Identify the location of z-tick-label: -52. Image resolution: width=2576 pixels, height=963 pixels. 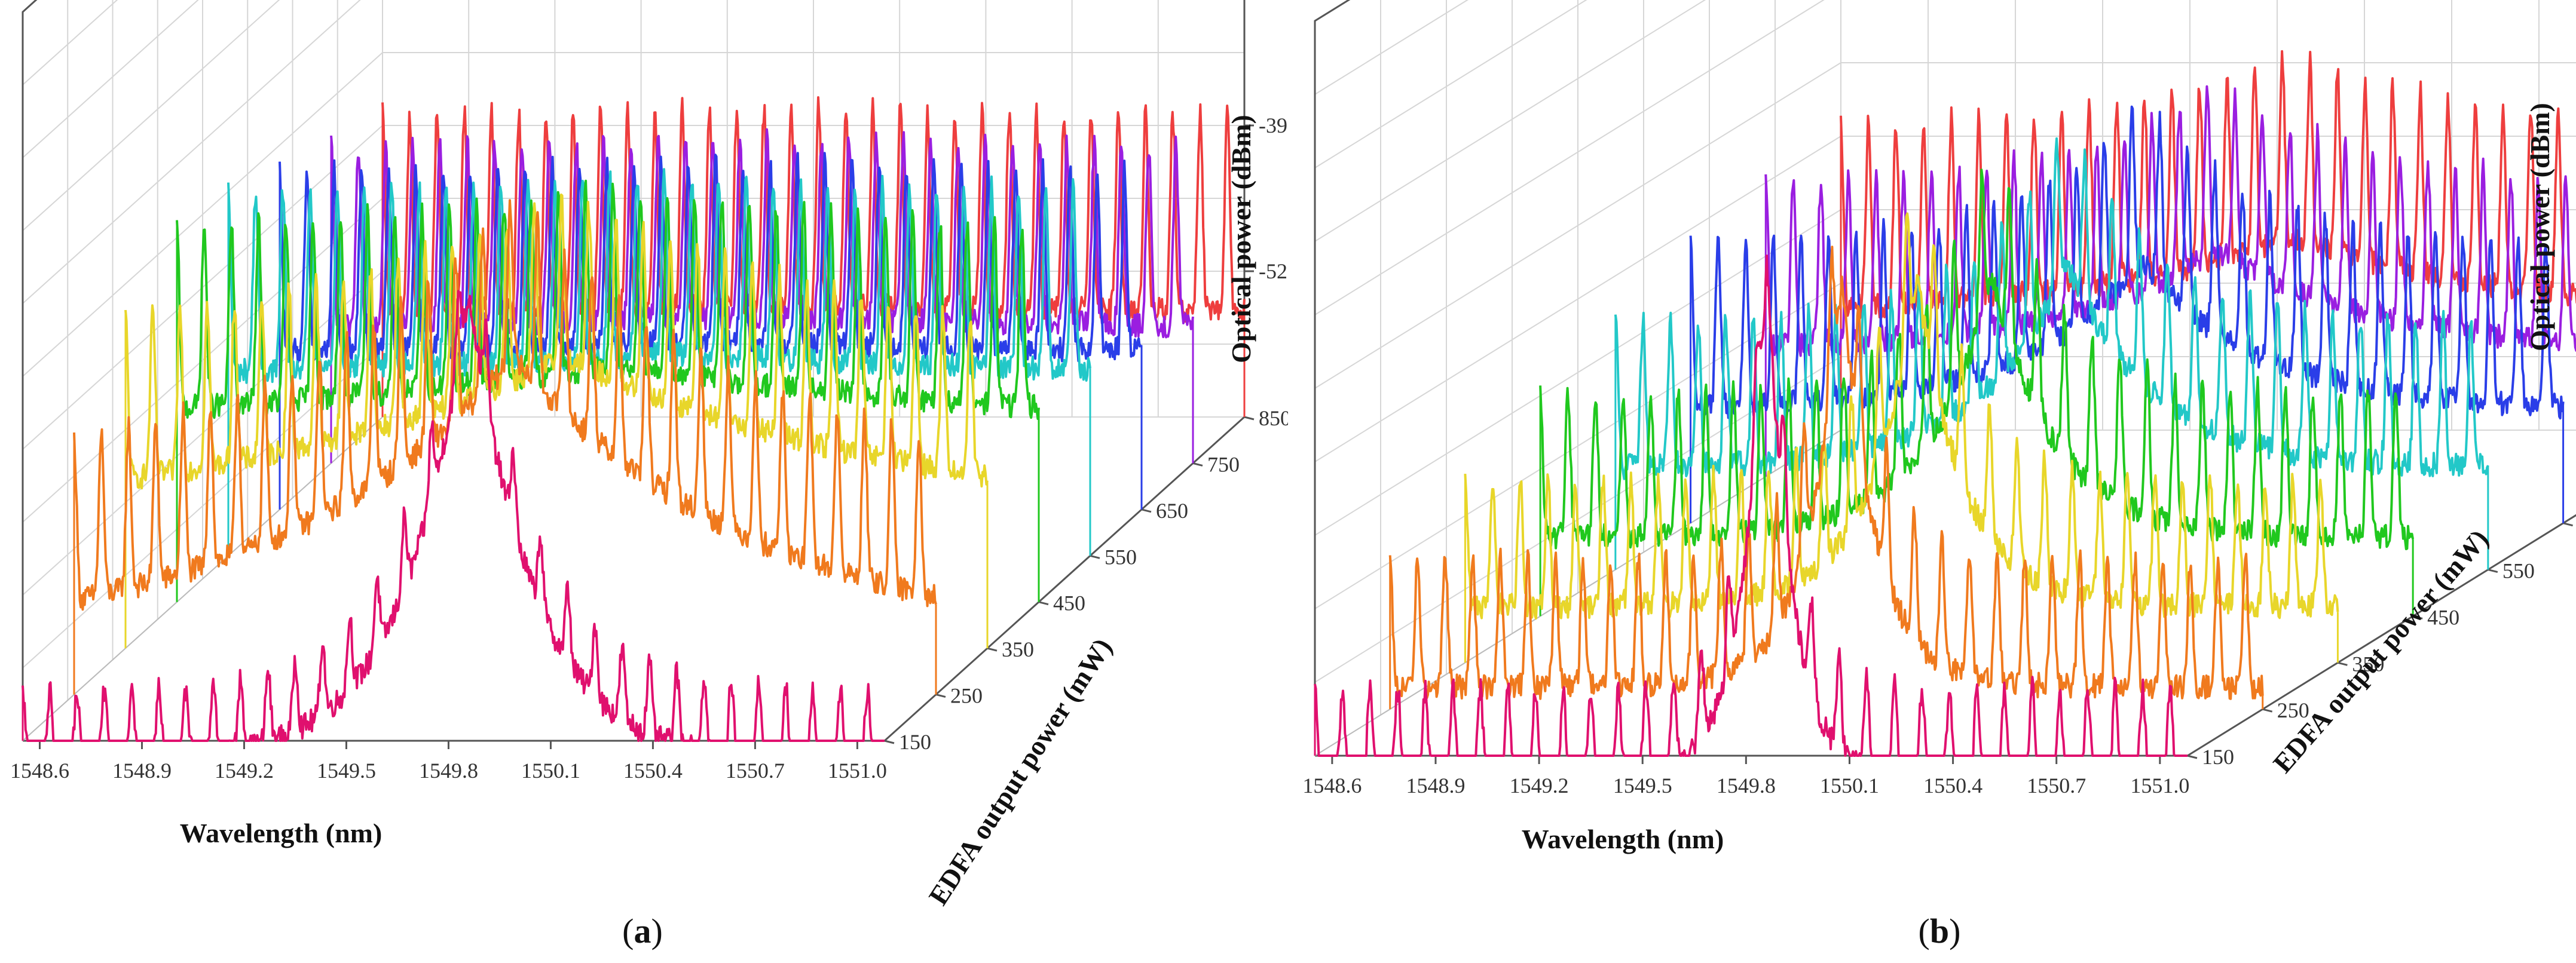
(1273, 271).